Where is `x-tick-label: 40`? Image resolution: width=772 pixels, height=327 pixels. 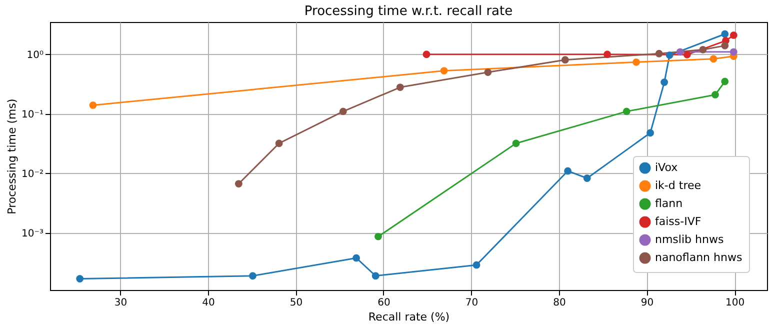
x-tick-label: 40 is located at coordinates (208, 303).